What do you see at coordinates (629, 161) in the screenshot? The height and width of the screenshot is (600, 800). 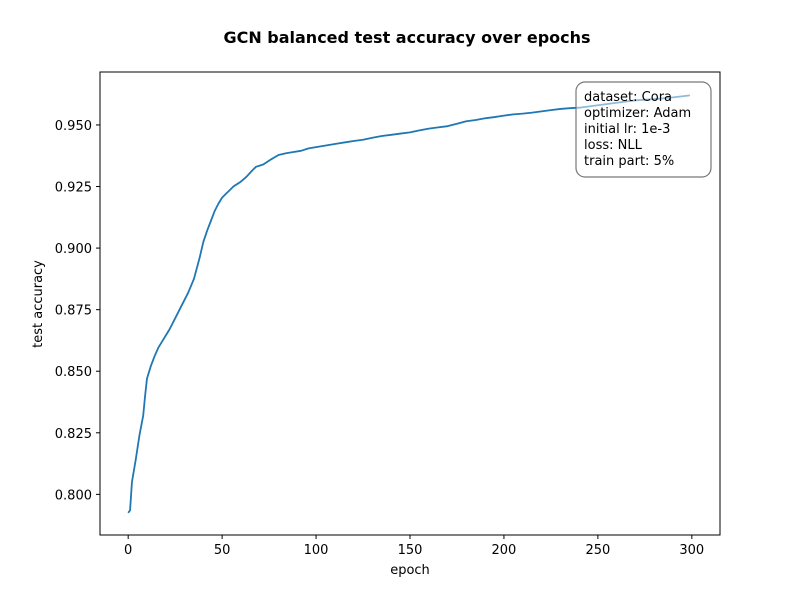 I see `annotation-line: train part: 5%` at bounding box center [629, 161].